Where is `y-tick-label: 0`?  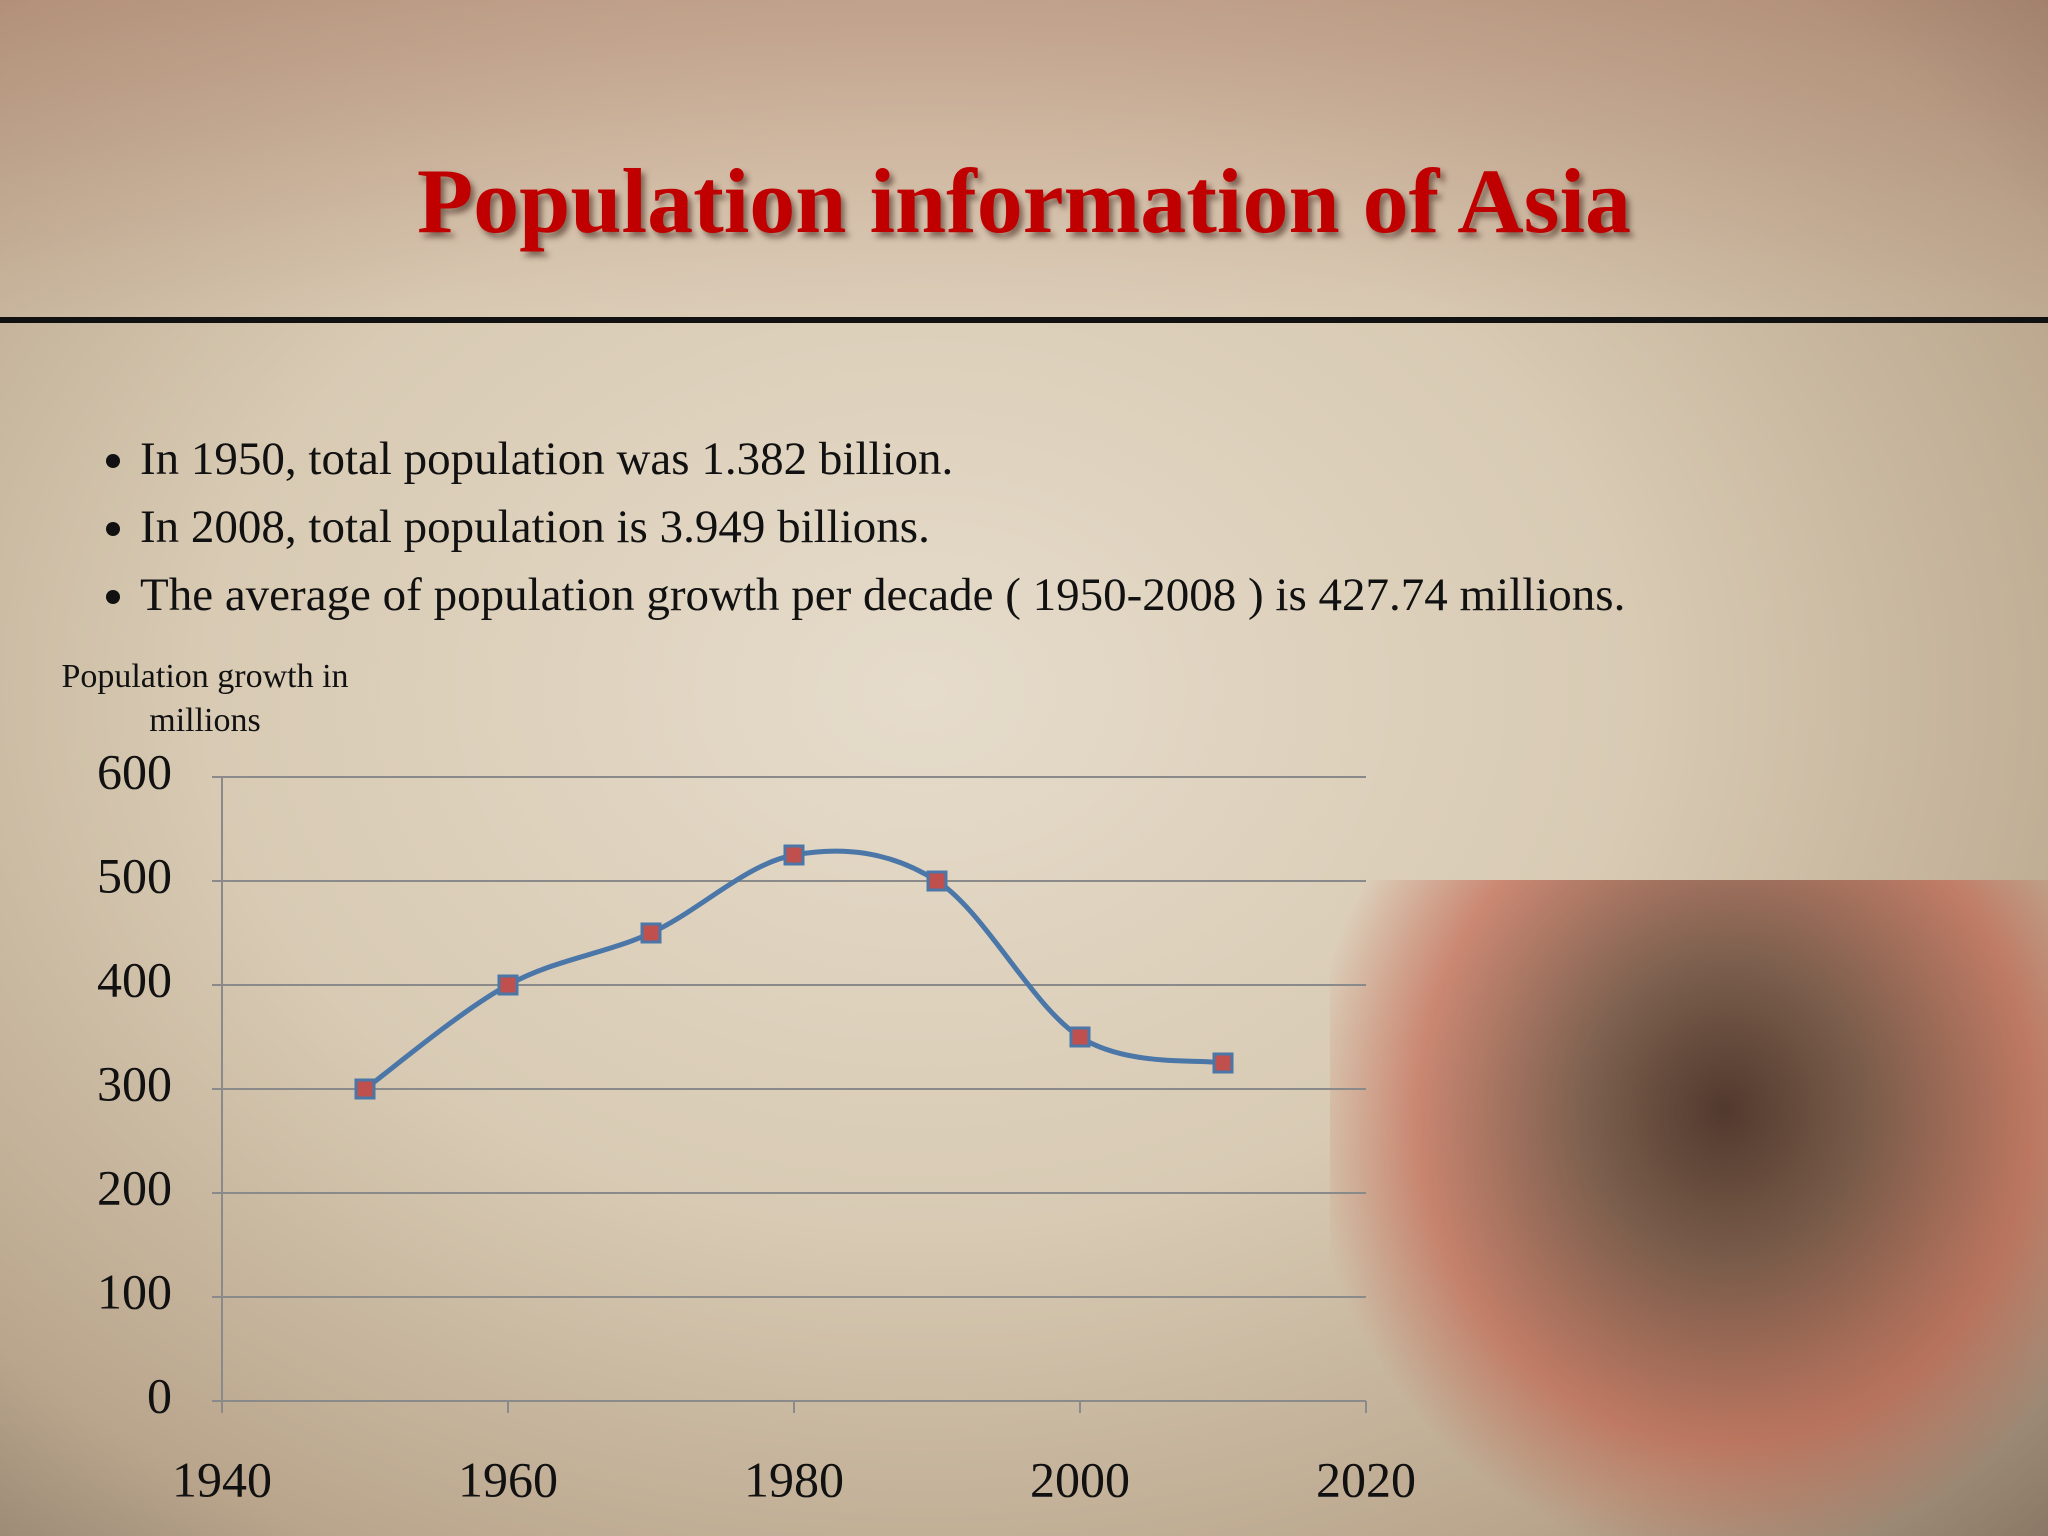
y-tick-label: 0 is located at coordinates (159, 1395).